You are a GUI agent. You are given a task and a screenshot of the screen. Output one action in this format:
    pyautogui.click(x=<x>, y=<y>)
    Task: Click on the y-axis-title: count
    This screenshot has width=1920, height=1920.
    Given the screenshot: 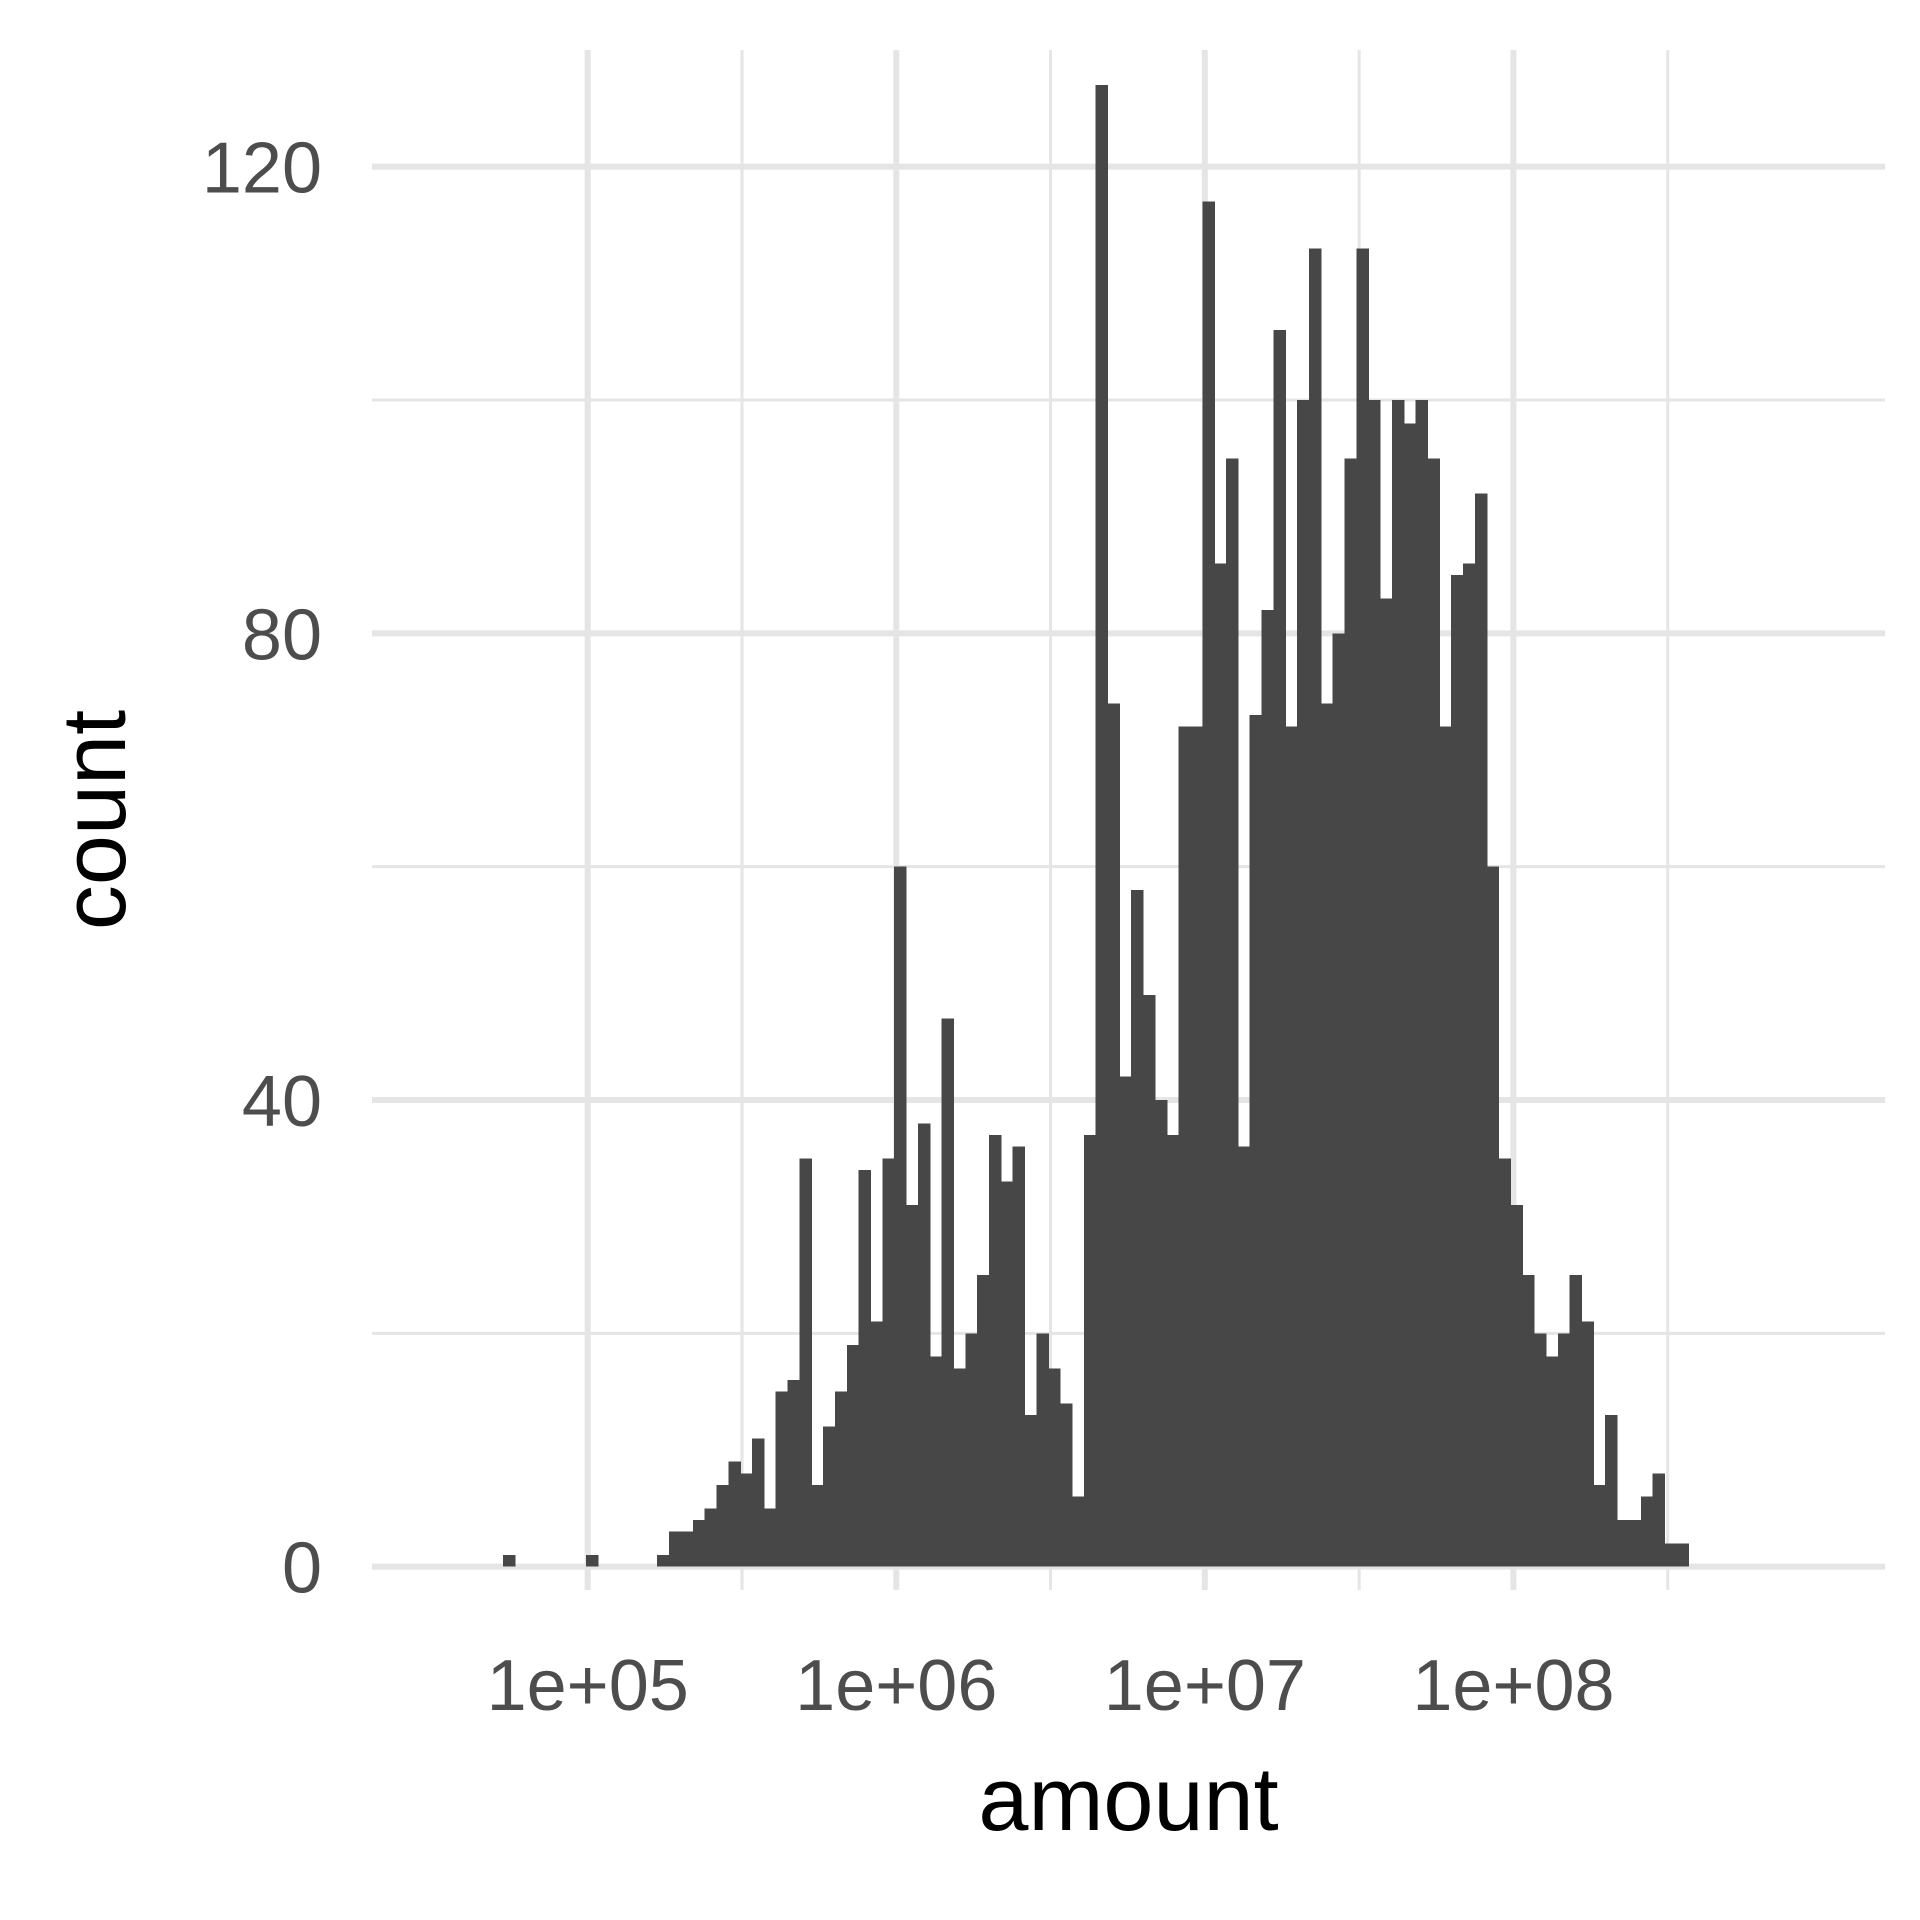 What is the action you would take?
    pyautogui.click(x=95, y=820)
    